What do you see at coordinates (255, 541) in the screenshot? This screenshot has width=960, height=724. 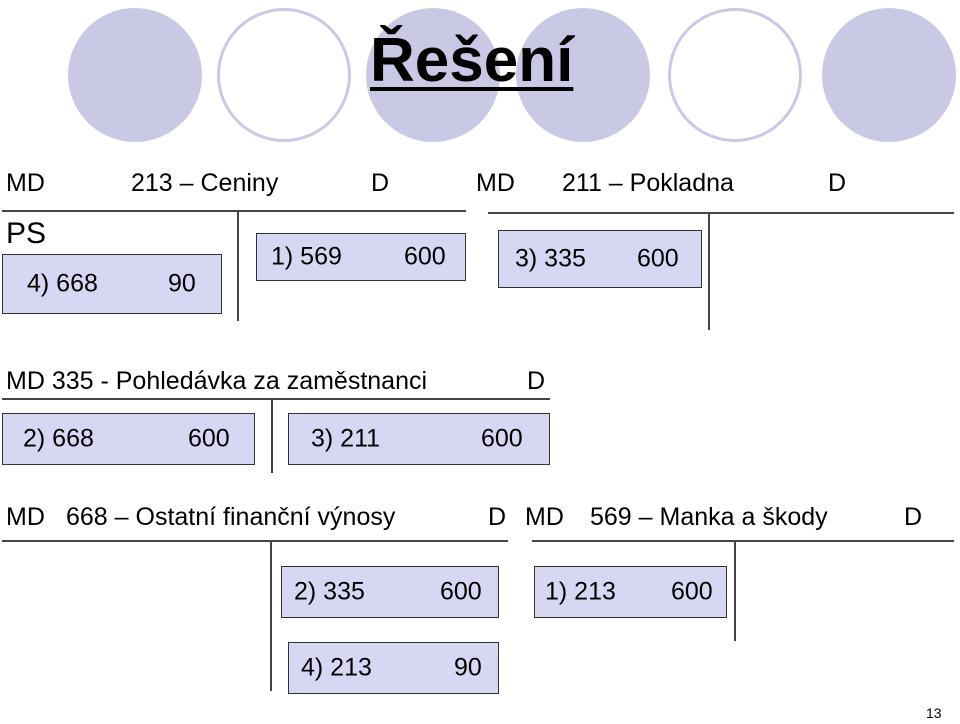 I see `account-668-t-horizontal` at bounding box center [255, 541].